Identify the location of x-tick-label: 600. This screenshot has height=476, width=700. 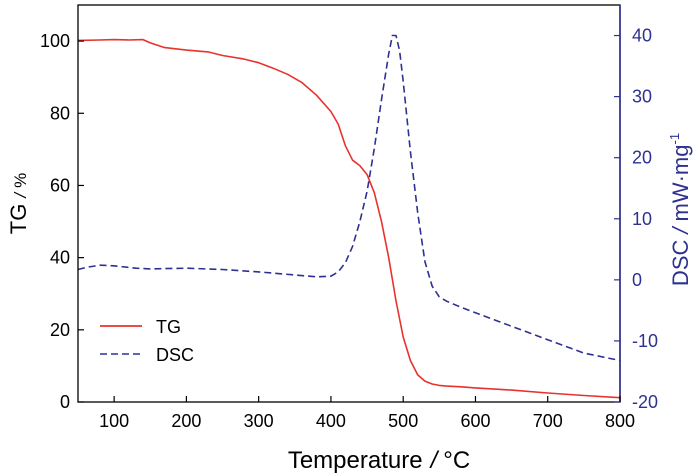
(475, 421).